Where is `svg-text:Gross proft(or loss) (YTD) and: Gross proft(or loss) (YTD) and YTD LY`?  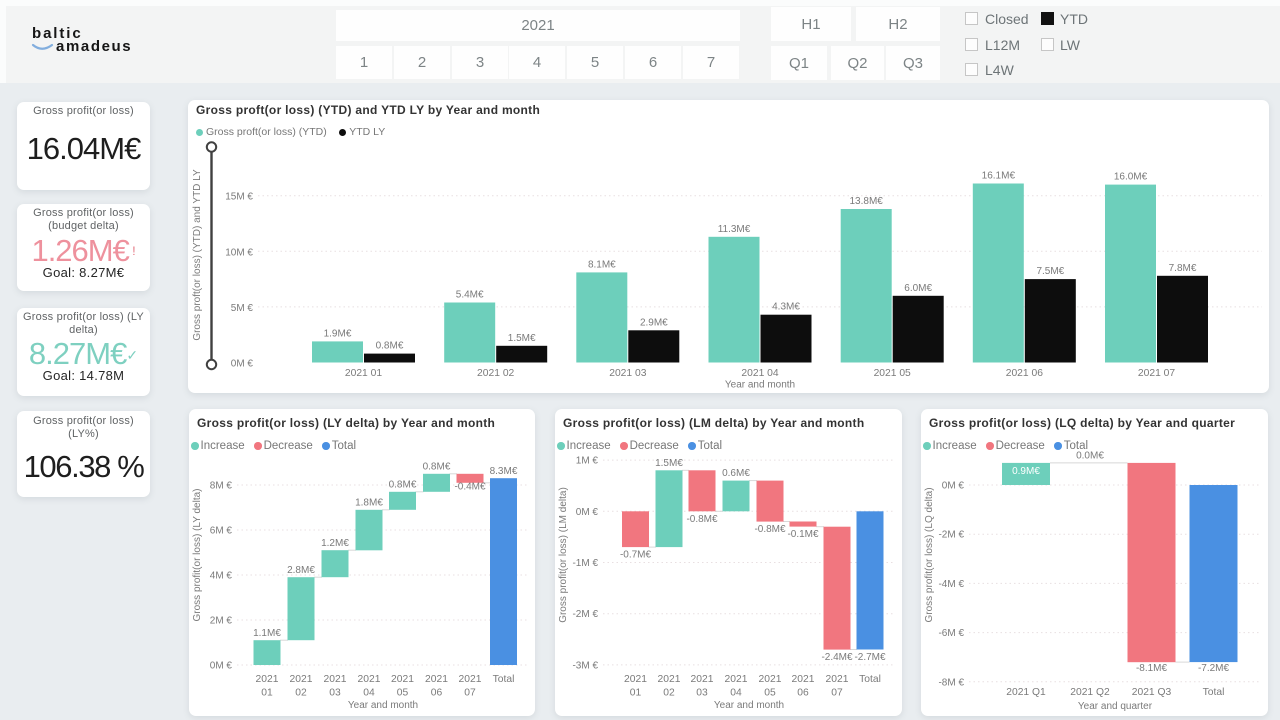 svg-text:Gross proft(or loss) (YTD) and: Gross proft(or loss) (YTD) and YTD LY is located at coordinates (197, 255).